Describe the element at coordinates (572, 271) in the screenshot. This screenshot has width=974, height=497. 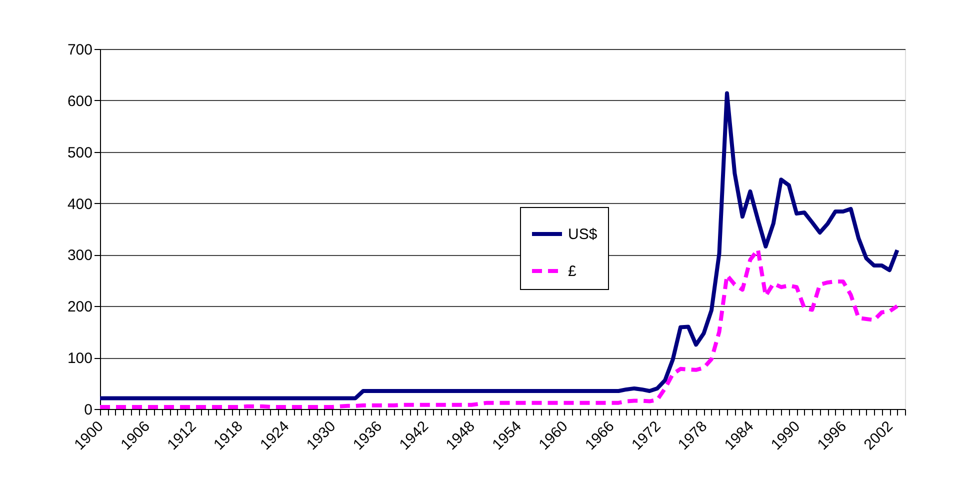
I see `legend-label: £` at that location.